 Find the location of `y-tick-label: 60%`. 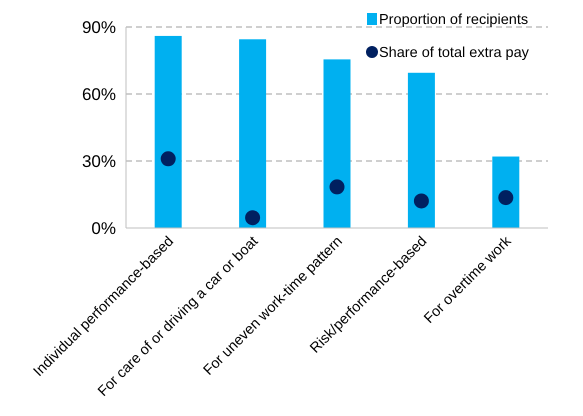

y-tick-label: 60% is located at coordinates (99, 94).